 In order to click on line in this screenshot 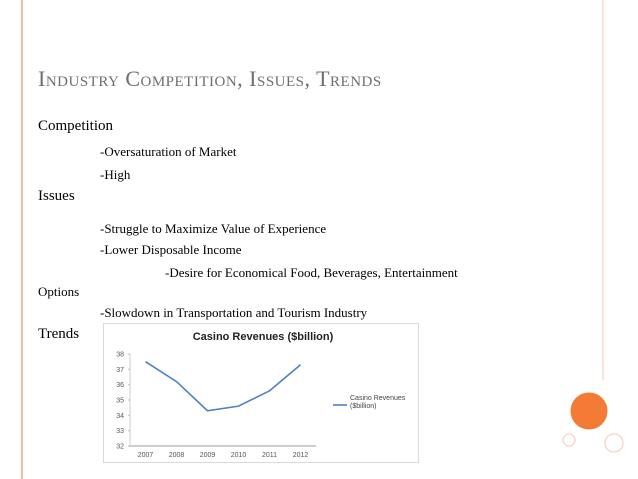, I will do `click(223, 386)`.